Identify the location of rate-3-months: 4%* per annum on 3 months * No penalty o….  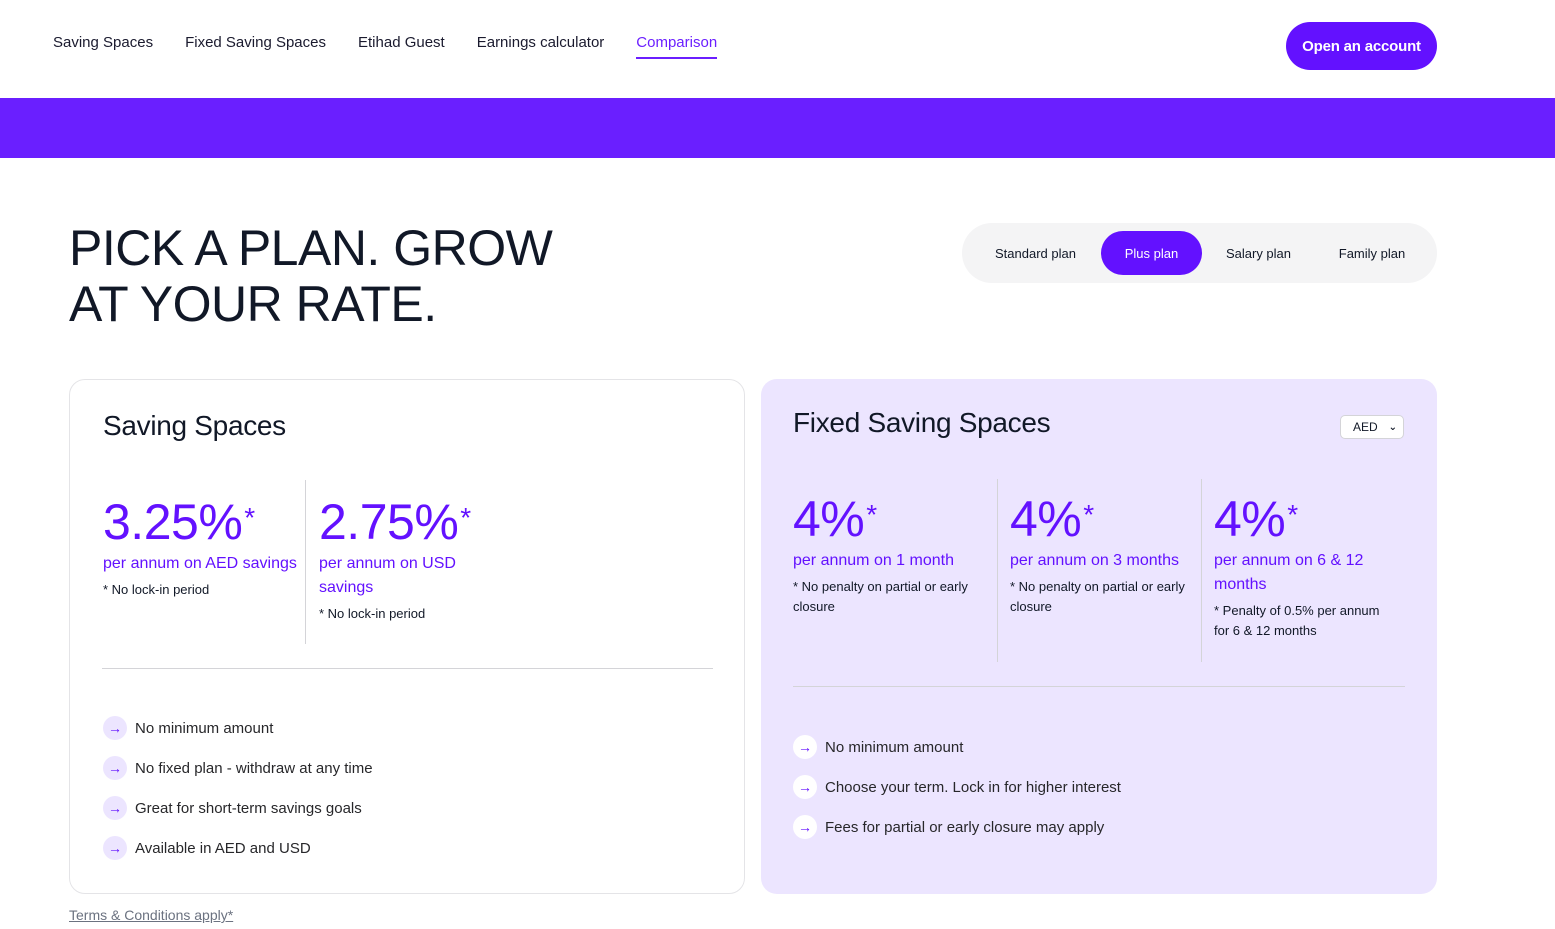
(1112, 567).